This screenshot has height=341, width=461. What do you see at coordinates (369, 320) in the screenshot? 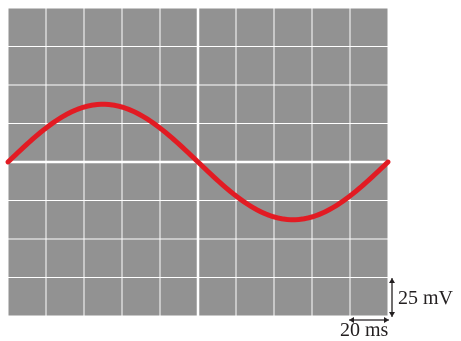
I see `time-per-div-marker` at bounding box center [369, 320].